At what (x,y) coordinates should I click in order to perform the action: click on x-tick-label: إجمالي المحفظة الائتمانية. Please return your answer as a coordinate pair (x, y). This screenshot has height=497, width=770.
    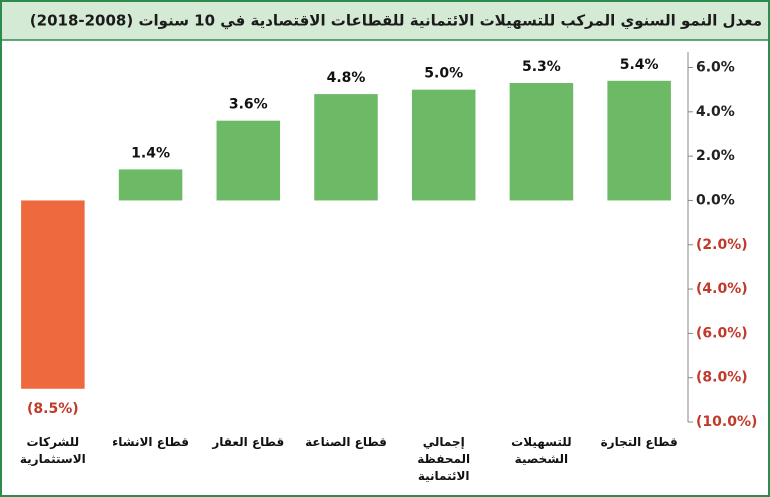
    Looking at the image, I should click on (444, 459).